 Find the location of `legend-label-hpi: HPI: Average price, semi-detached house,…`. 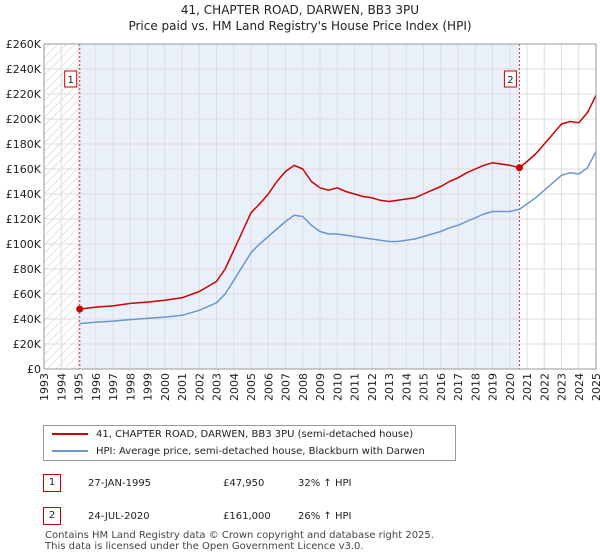

legend-label-hpi: HPI: Average price, semi-detached house,… is located at coordinates (260, 451).